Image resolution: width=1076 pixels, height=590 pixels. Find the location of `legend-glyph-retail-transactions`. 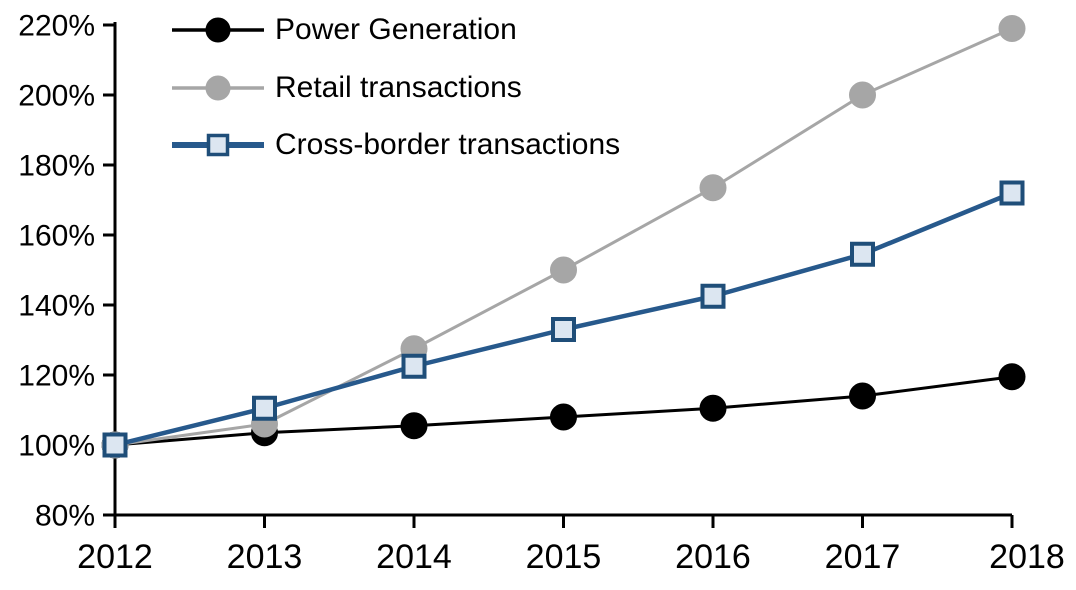

legend-glyph-retail-transactions is located at coordinates (218, 88).